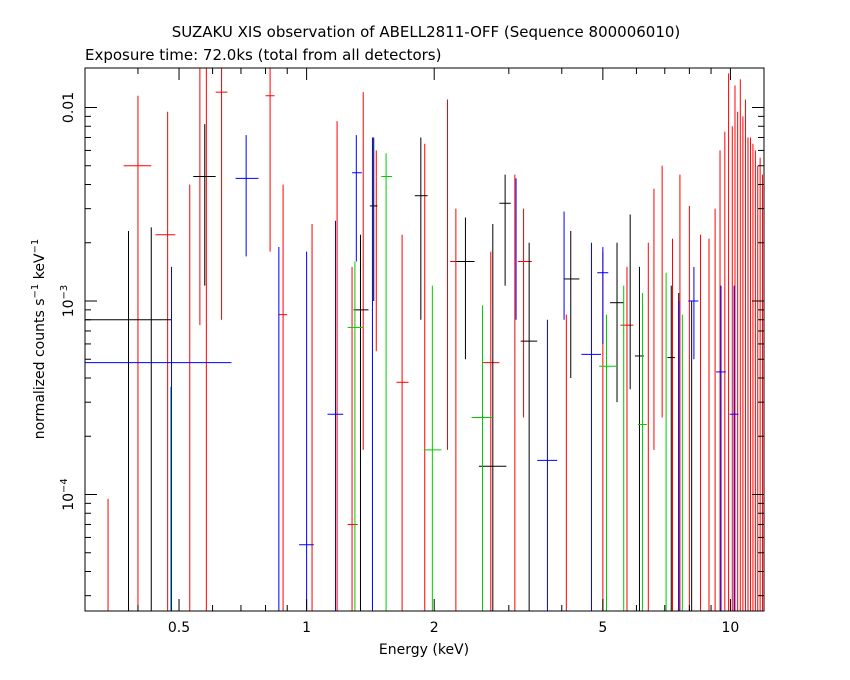  What do you see at coordinates (40, 368) in the screenshot?
I see `y-axis-label-base: normalized counts s` at bounding box center [40, 368].